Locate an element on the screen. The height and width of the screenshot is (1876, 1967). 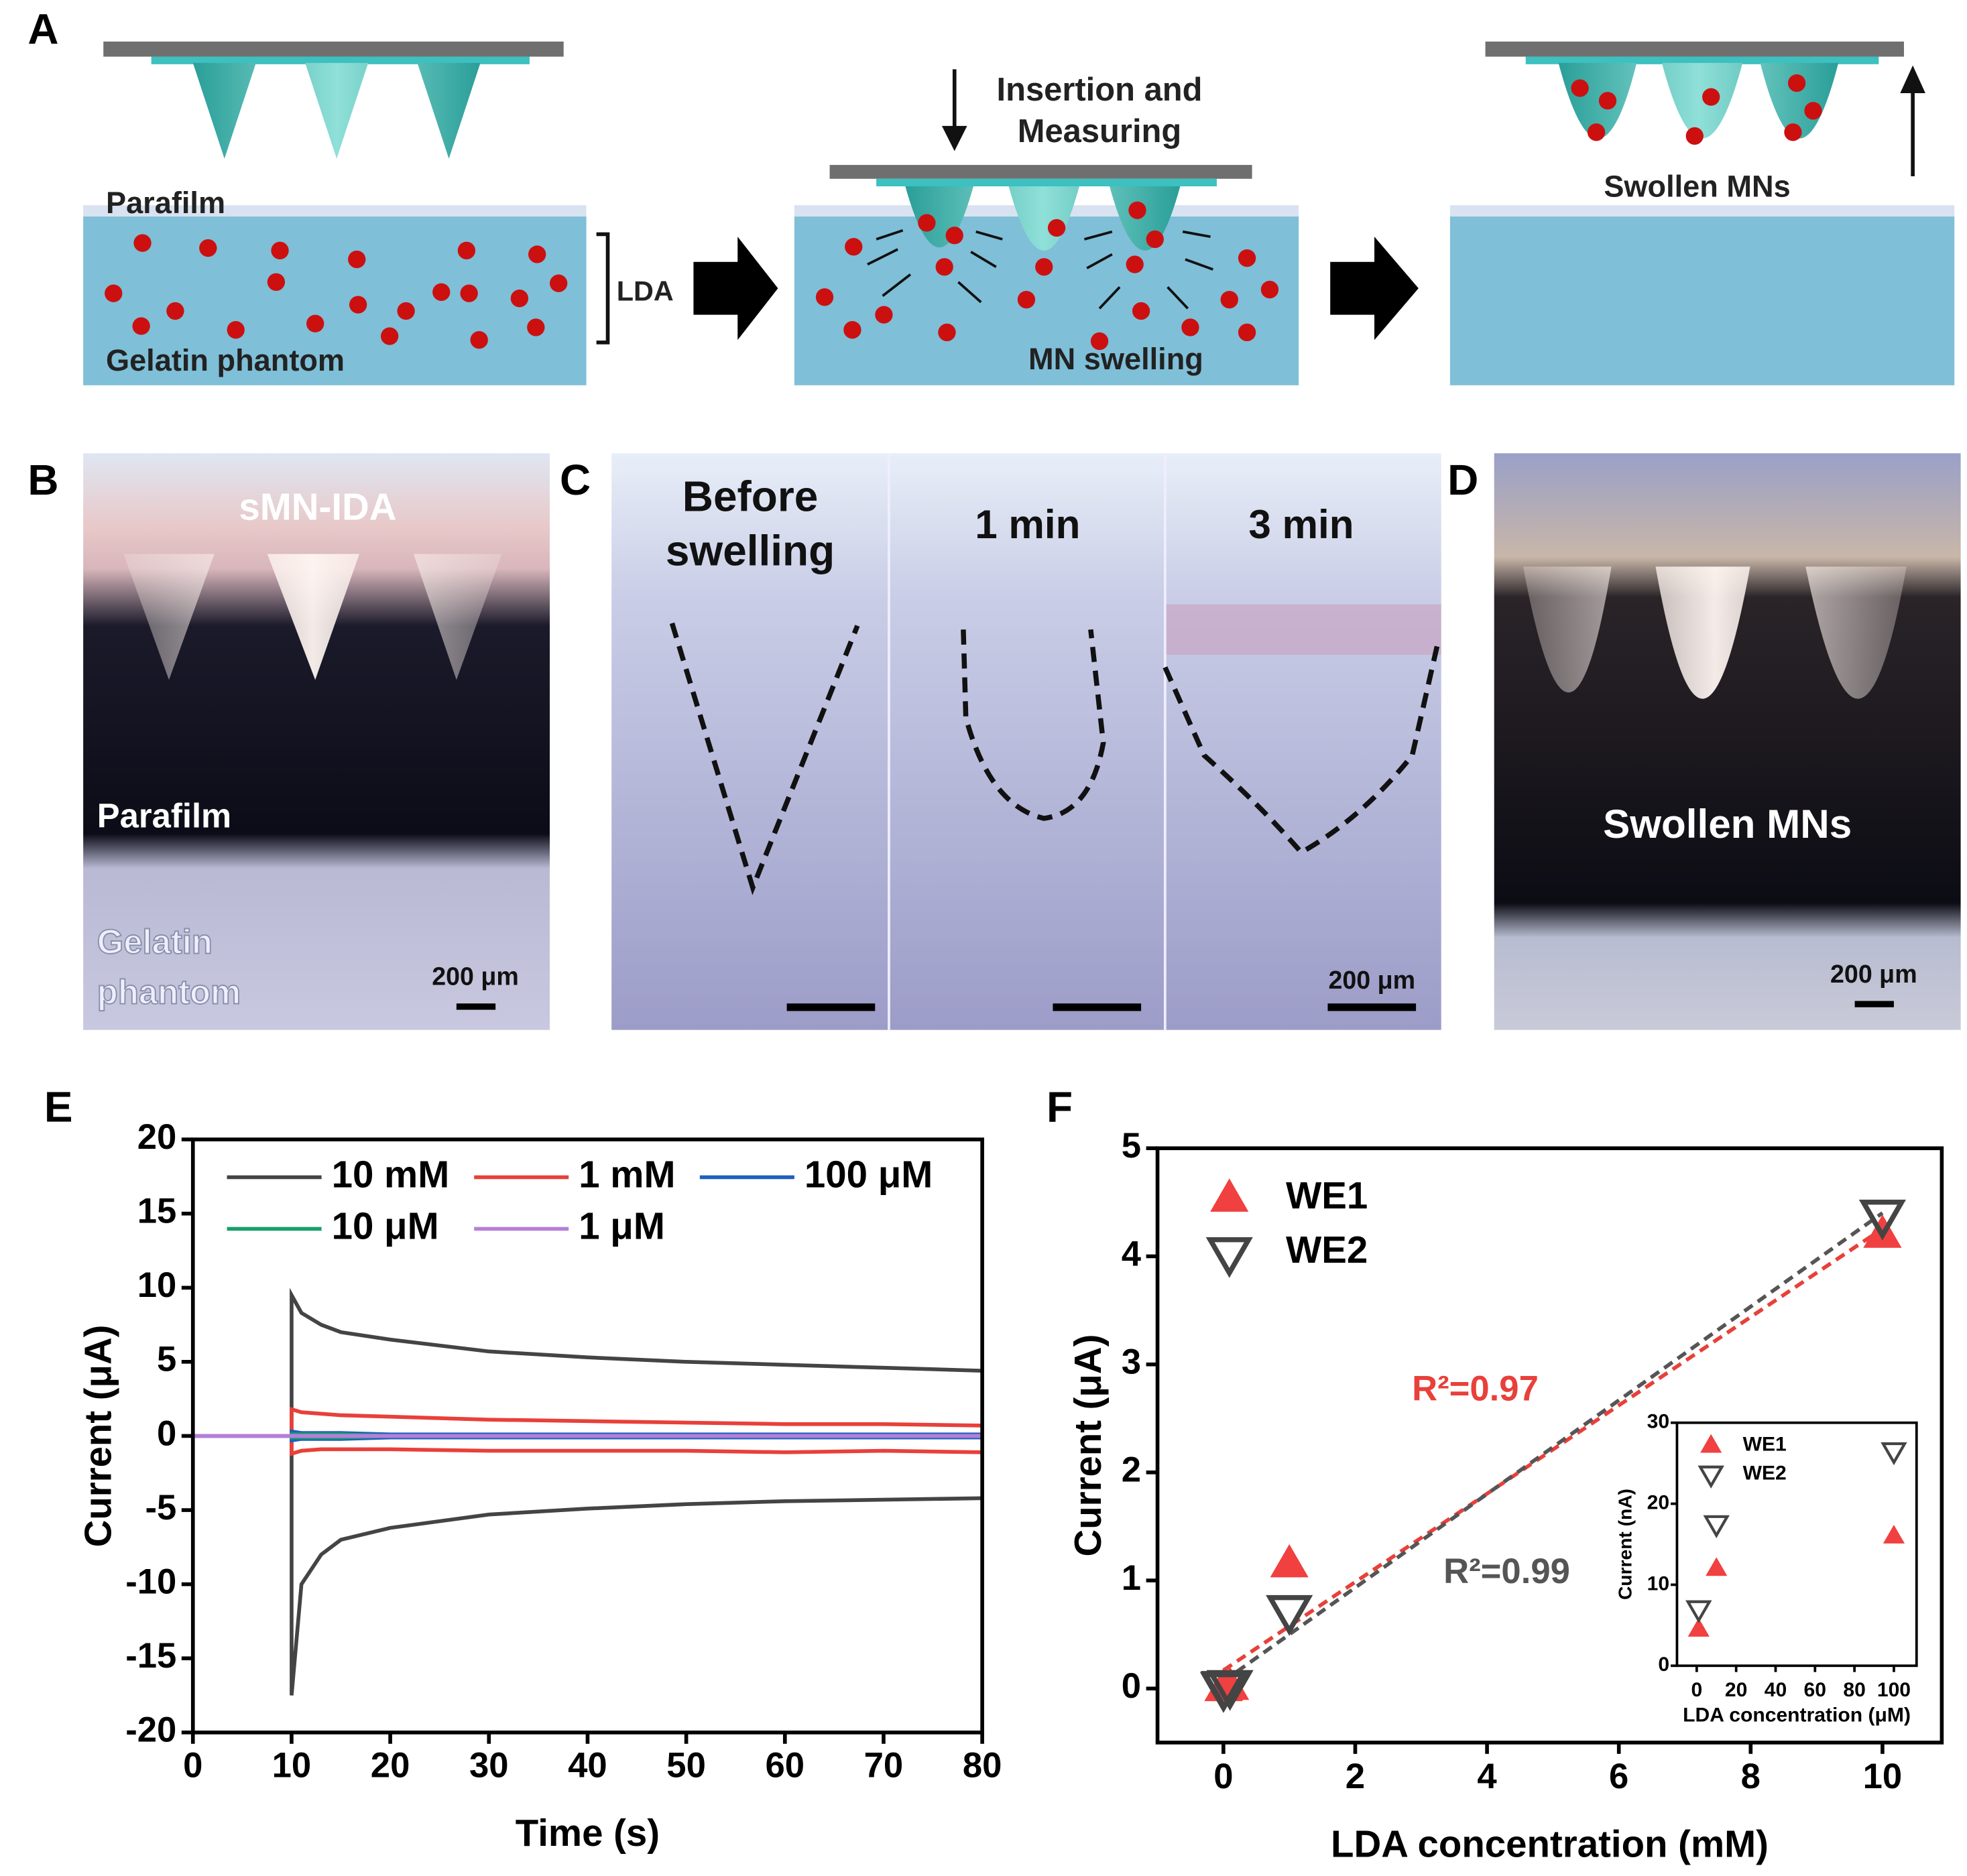
label: sMN-IDA is located at coordinates (317, 507).